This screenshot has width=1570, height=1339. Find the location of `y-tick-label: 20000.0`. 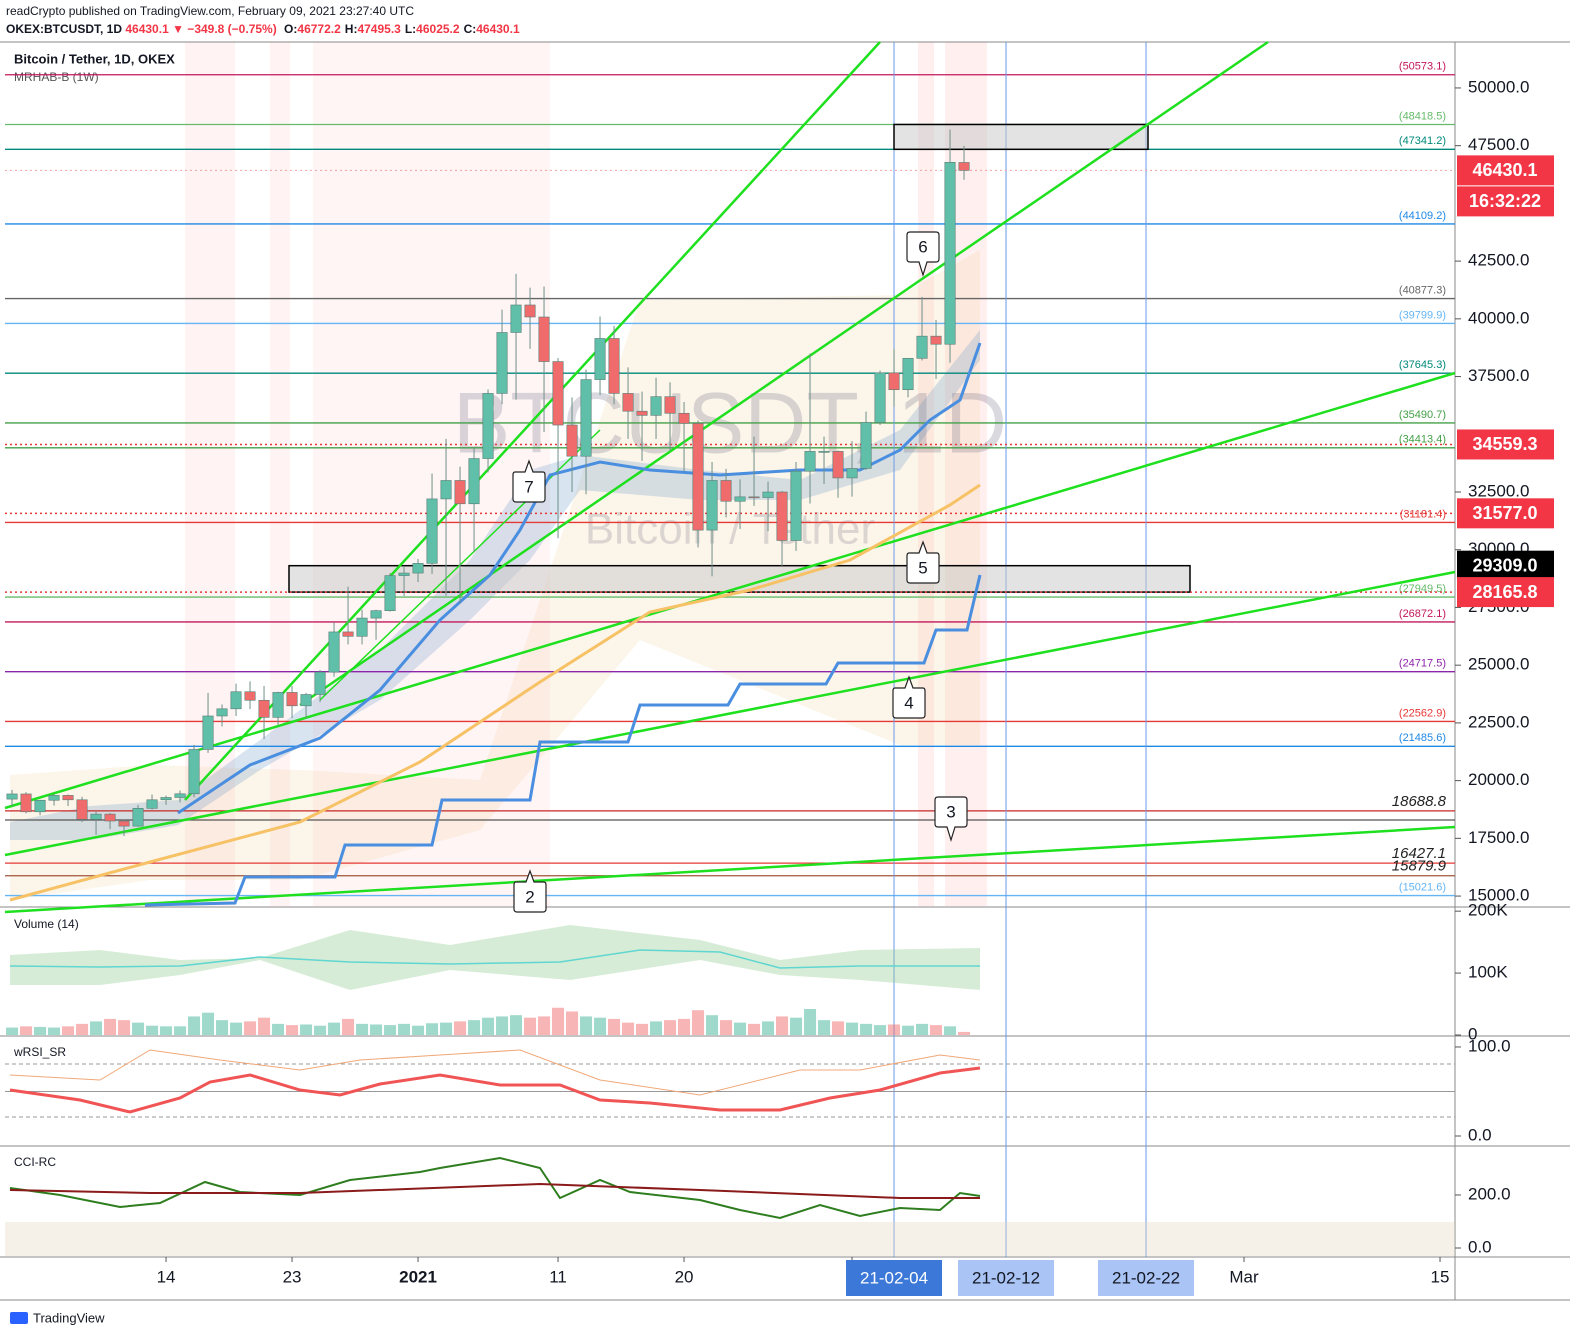

y-tick-label: 20000.0 is located at coordinates (1498, 779).